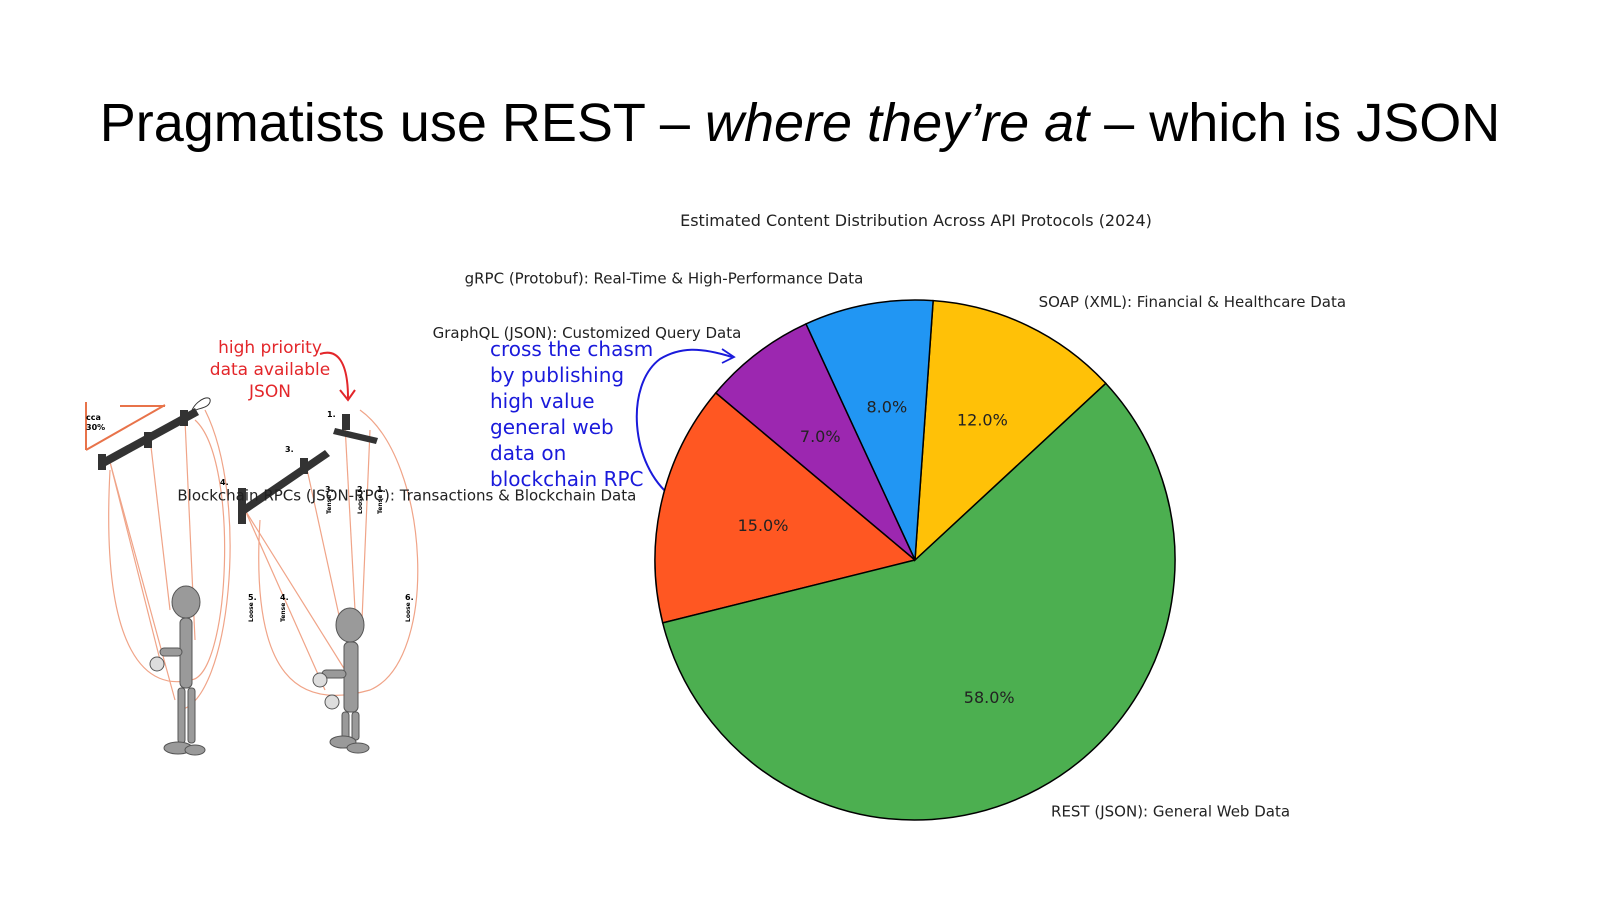 The image size is (1600, 900). What do you see at coordinates (982, 419) in the screenshot?
I see `pie-percent-label-2: 12.0%` at bounding box center [982, 419].